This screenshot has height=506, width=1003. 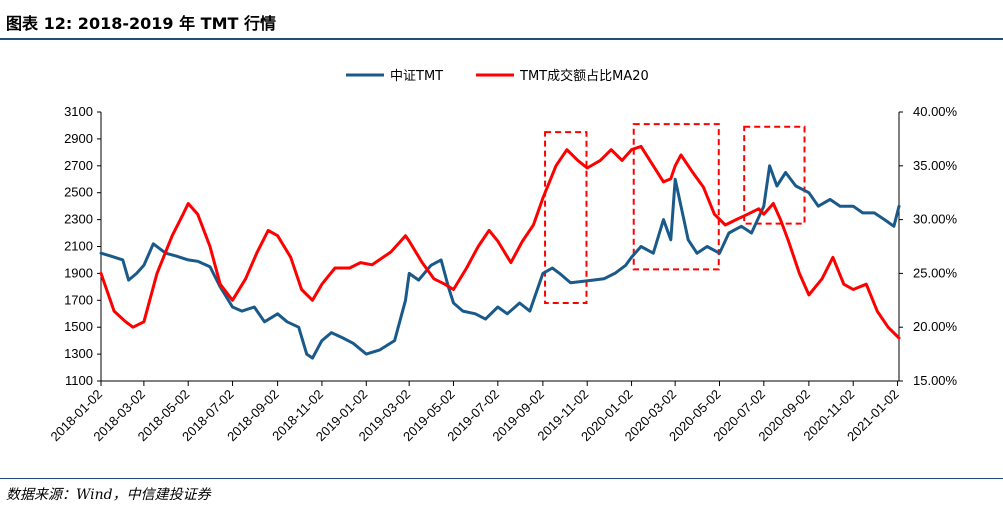 What do you see at coordinates (78, 299) in the screenshot?
I see `y-left-tick-label: 1700` at bounding box center [78, 299].